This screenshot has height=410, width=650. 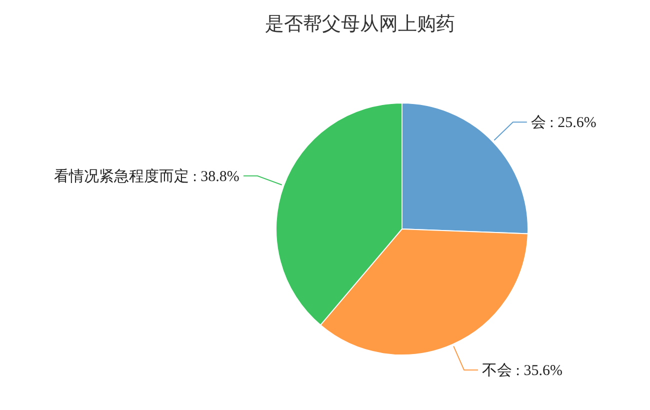 What do you see at coordinates (360, 24) in the screenshot?
I see `chart-title: 是否帮父母从网上购药` at bounding box center [360, 24].